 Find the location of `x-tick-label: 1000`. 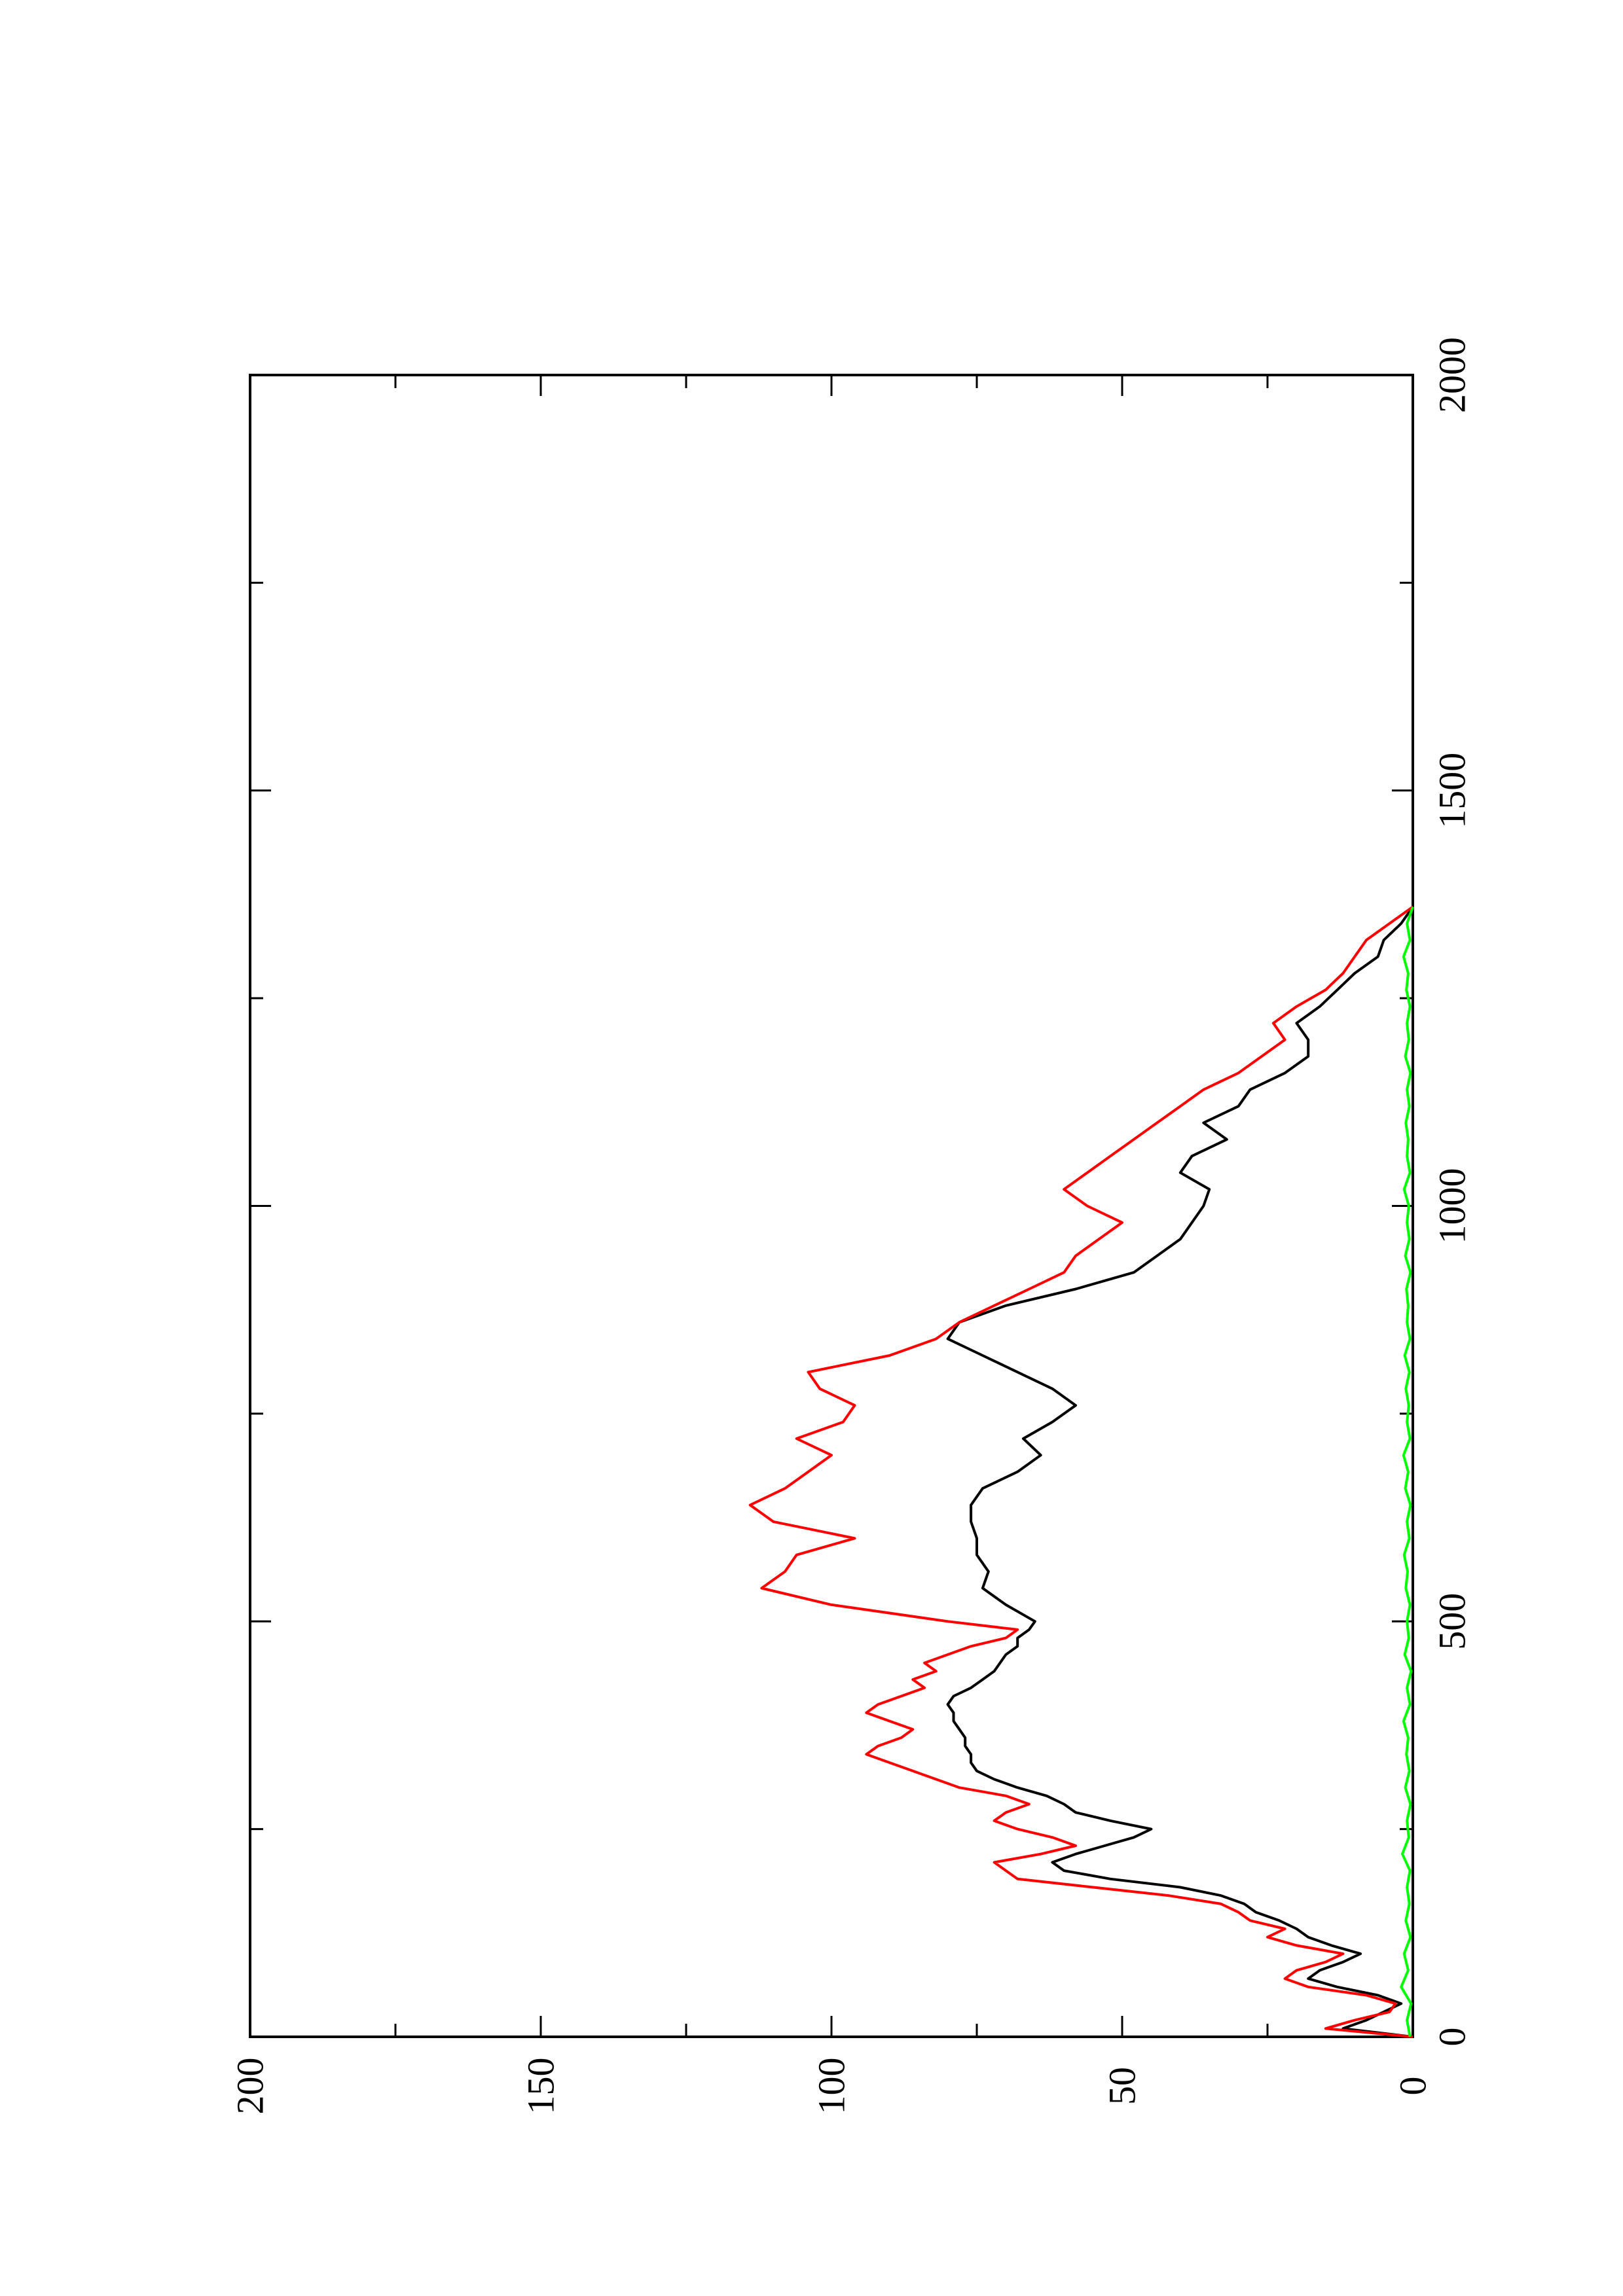

x-tick-label: 1000 is located at coordinates (1452, 1206).